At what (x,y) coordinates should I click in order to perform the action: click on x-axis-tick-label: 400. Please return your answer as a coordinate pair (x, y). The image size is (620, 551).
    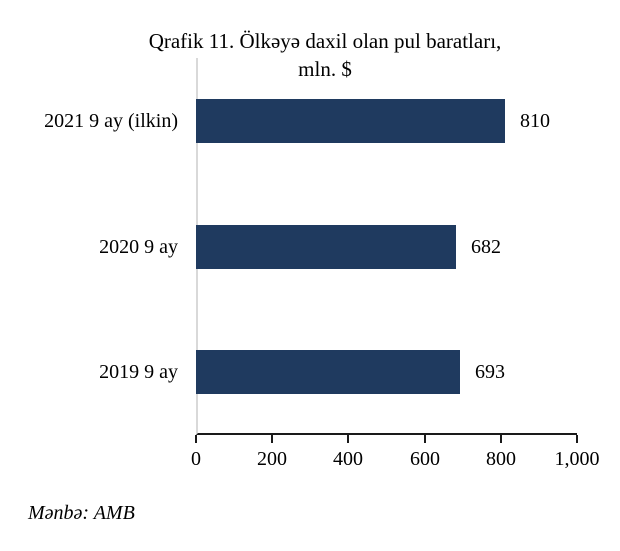
    Looking at the image, I should click on (348, 459).